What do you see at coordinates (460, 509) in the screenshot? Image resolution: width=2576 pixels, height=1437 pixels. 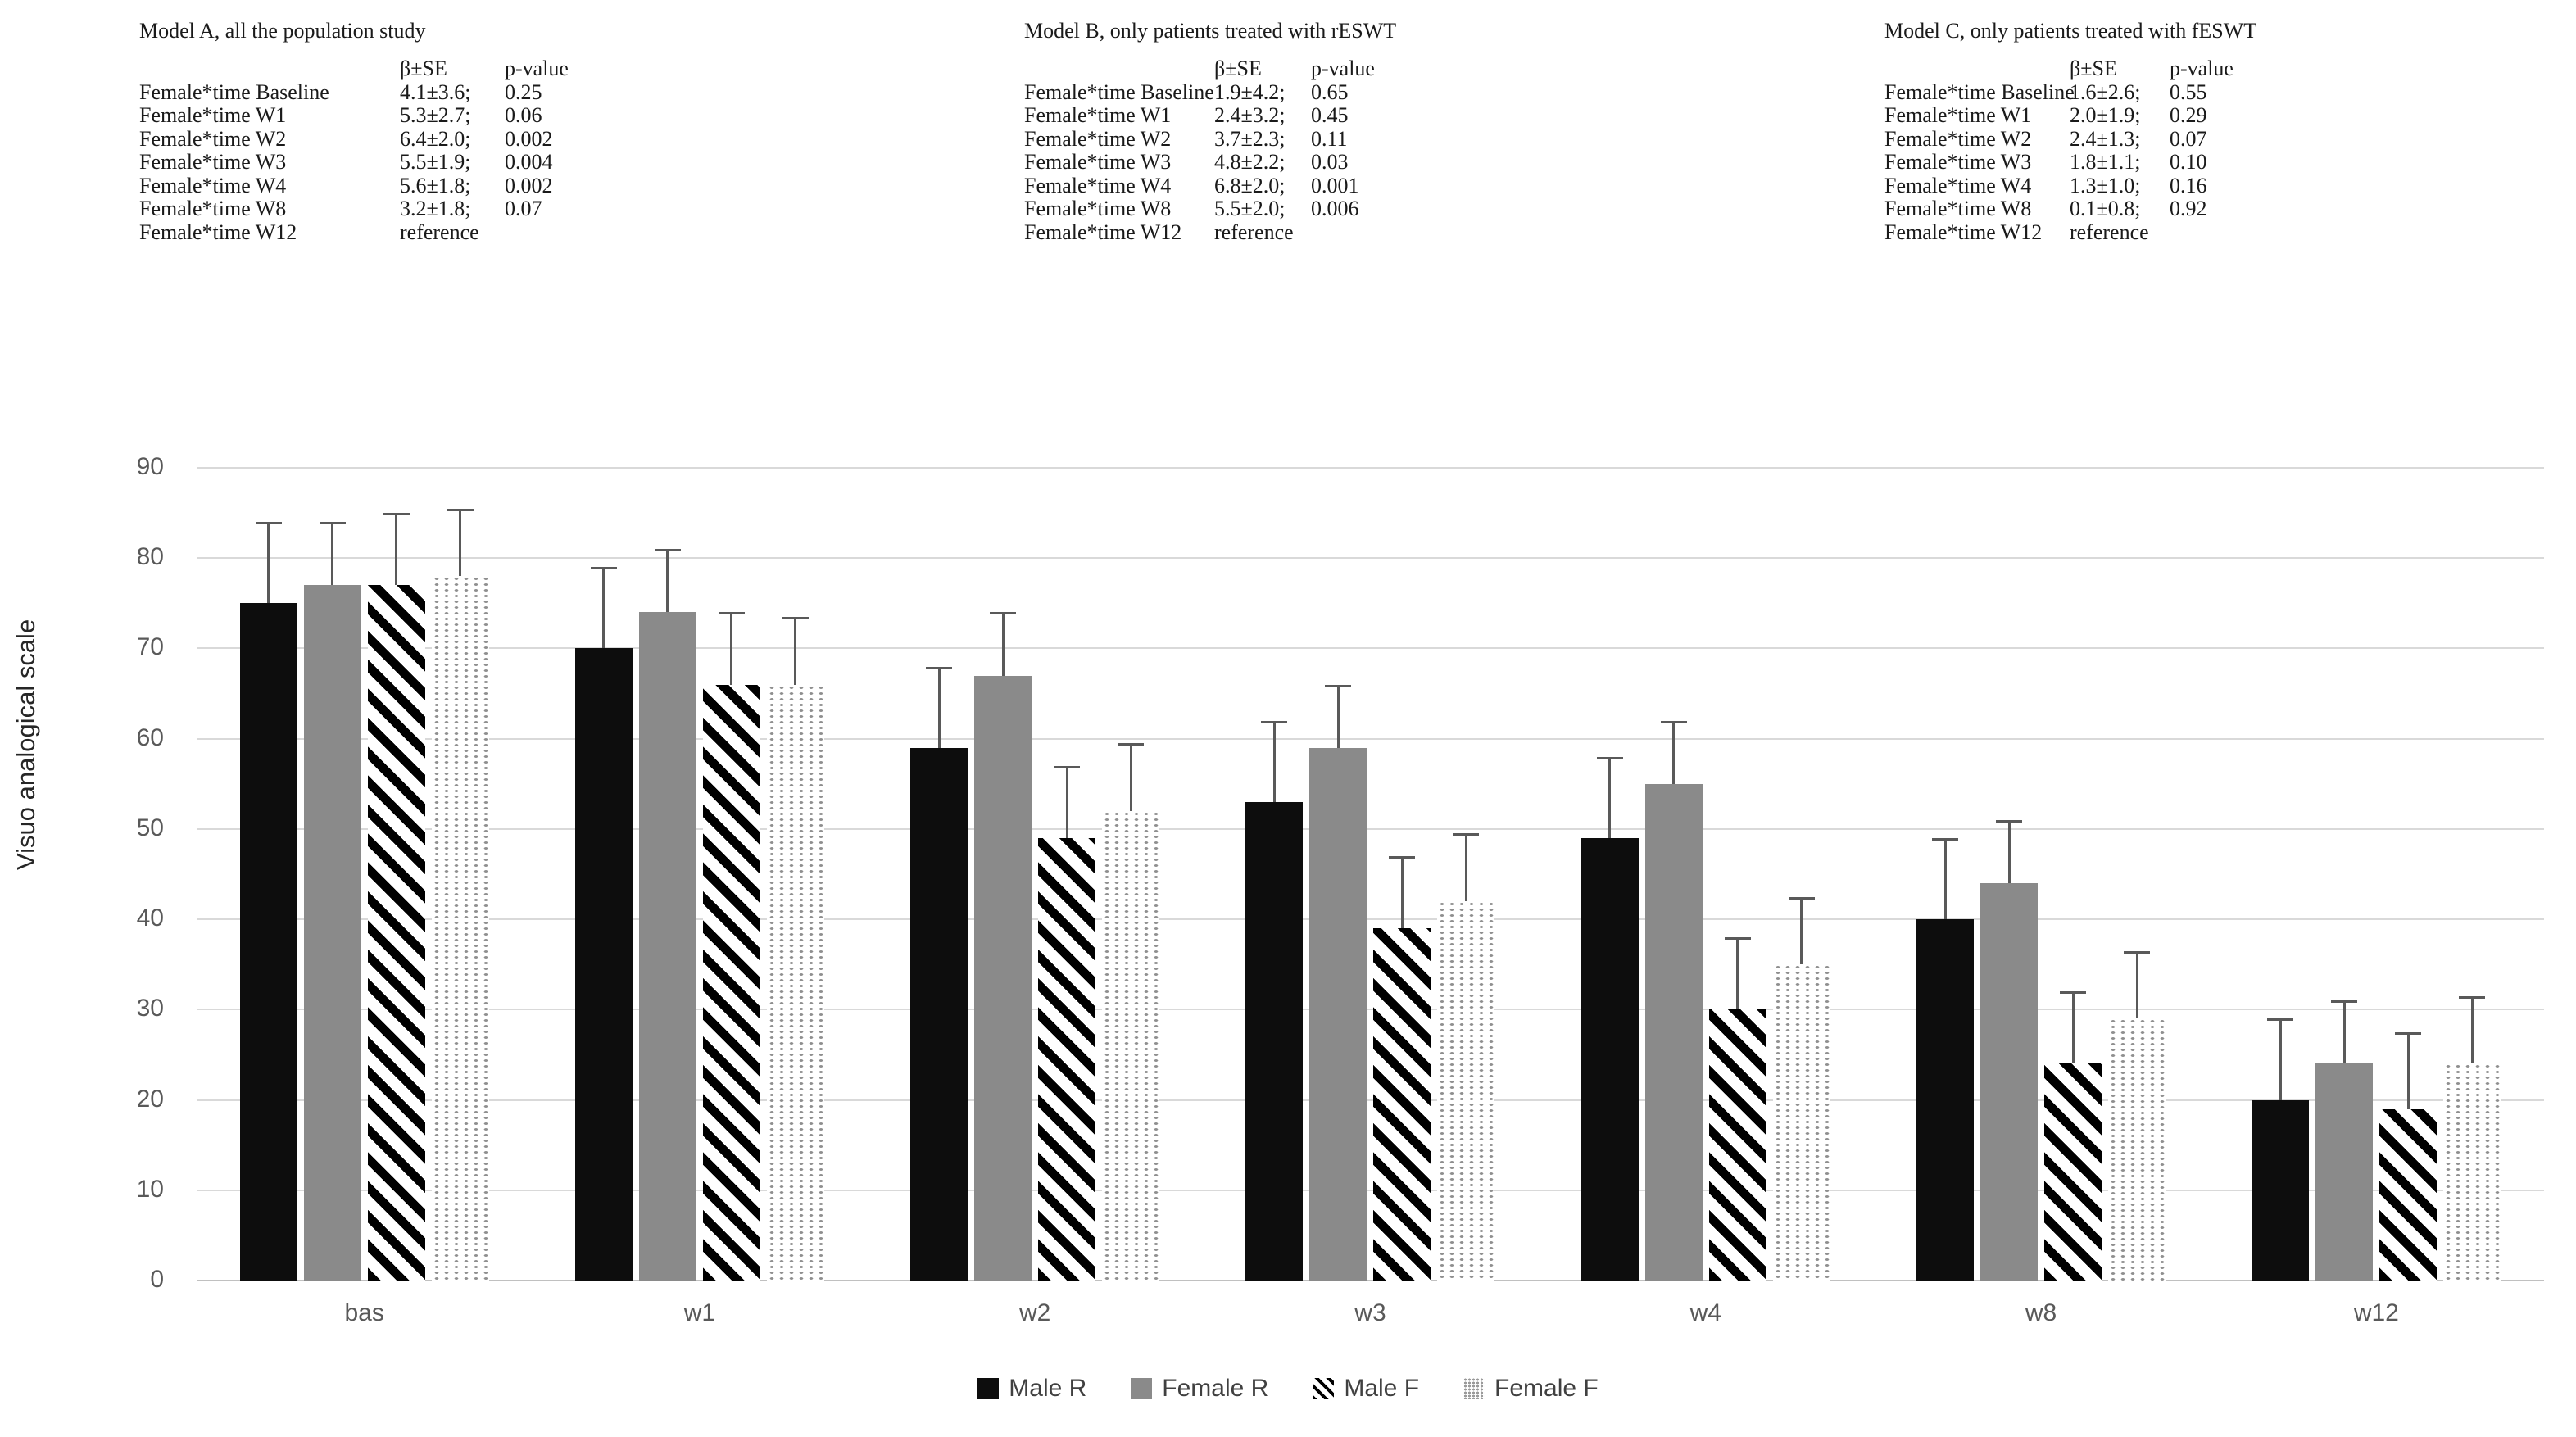 I see `error-bar-cap-female-f-bas` at bounding box center [460, 509].